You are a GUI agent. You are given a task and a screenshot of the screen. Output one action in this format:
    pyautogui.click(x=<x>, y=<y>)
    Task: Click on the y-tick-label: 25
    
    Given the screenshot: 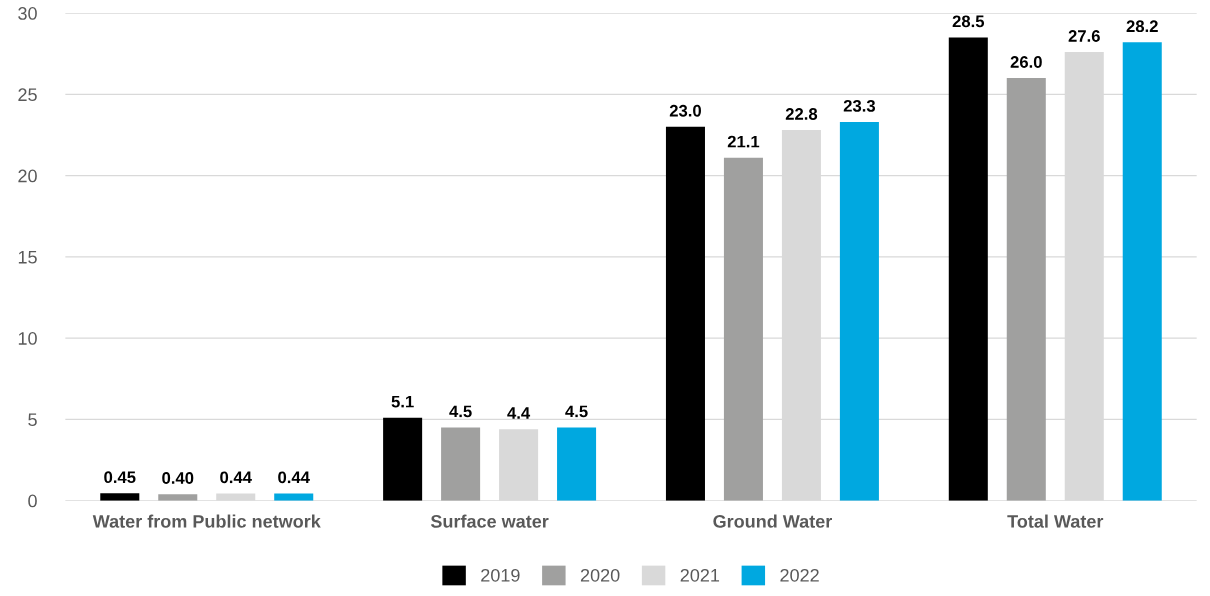 What is the action you would take?
    pyautogui.click(x=27, y=95)
    